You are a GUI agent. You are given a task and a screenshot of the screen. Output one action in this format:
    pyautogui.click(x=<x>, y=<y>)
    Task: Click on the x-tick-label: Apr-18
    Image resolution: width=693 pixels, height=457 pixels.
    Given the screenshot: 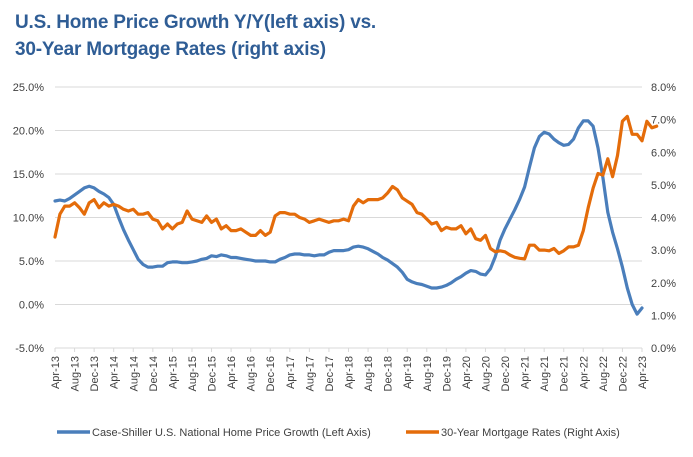 What is the action you would take?
    pyautogui.click(x=350, y=372)
    